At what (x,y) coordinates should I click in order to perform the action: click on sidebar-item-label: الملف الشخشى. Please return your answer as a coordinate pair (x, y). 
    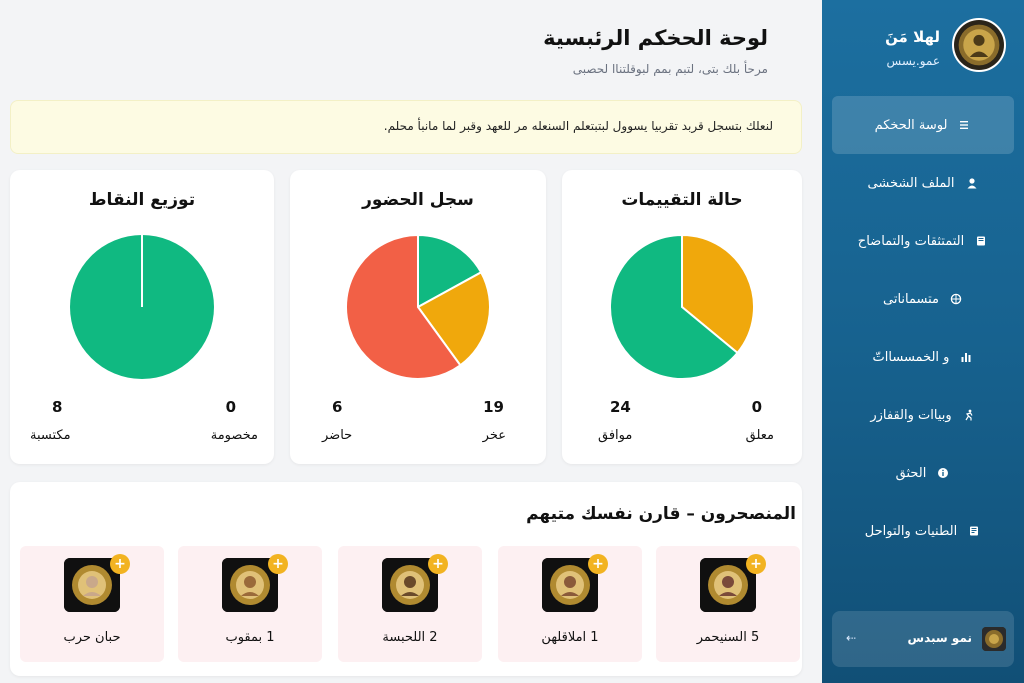
    Looking at the image, I should click on (911, 183).